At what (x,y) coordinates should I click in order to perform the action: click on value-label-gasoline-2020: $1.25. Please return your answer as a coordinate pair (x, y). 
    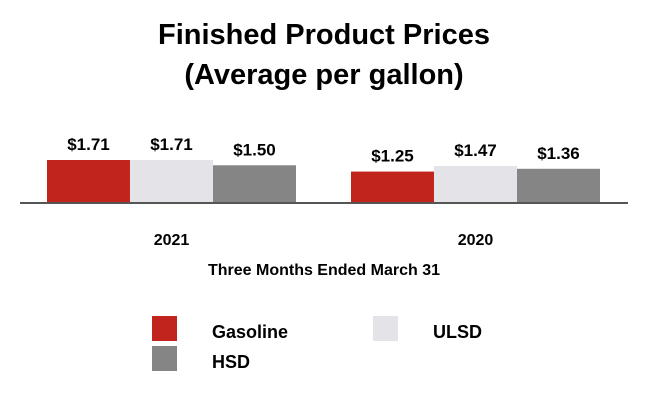
    Looking at the image, I should click on (392, 156).